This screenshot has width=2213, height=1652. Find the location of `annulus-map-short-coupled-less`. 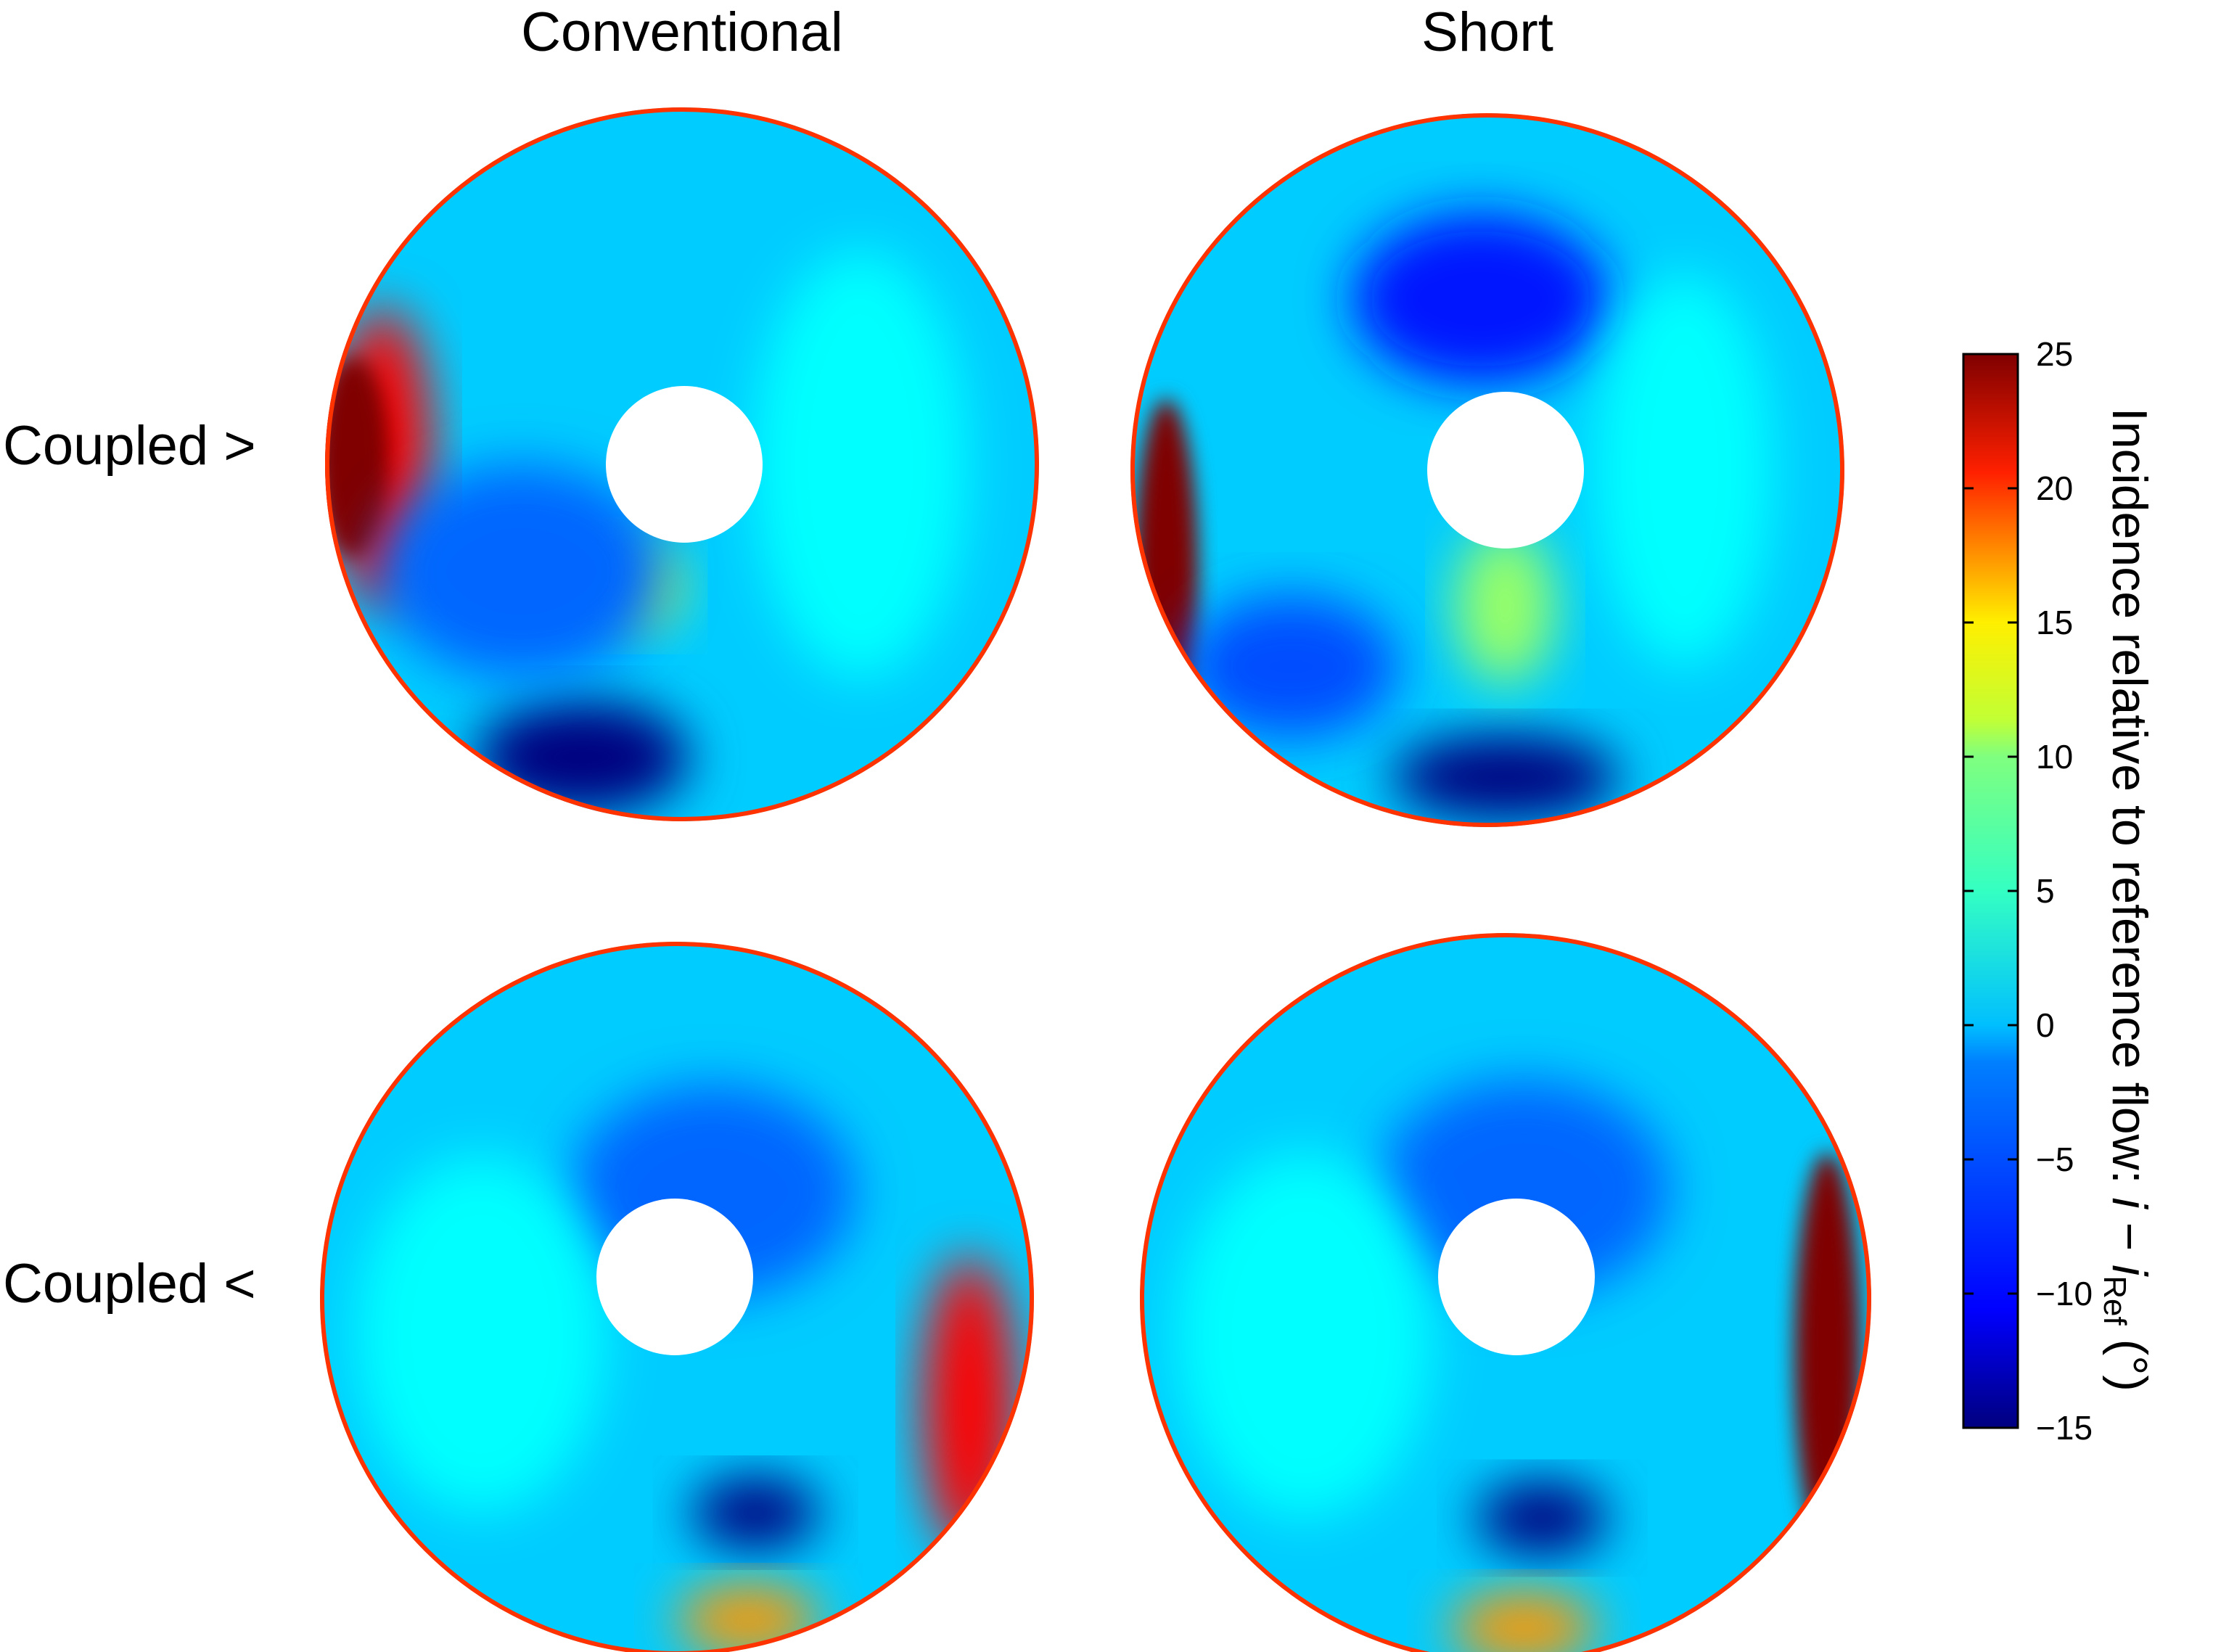

annulus-map-short-coupled-less is located at coordinates (1505, 1292).